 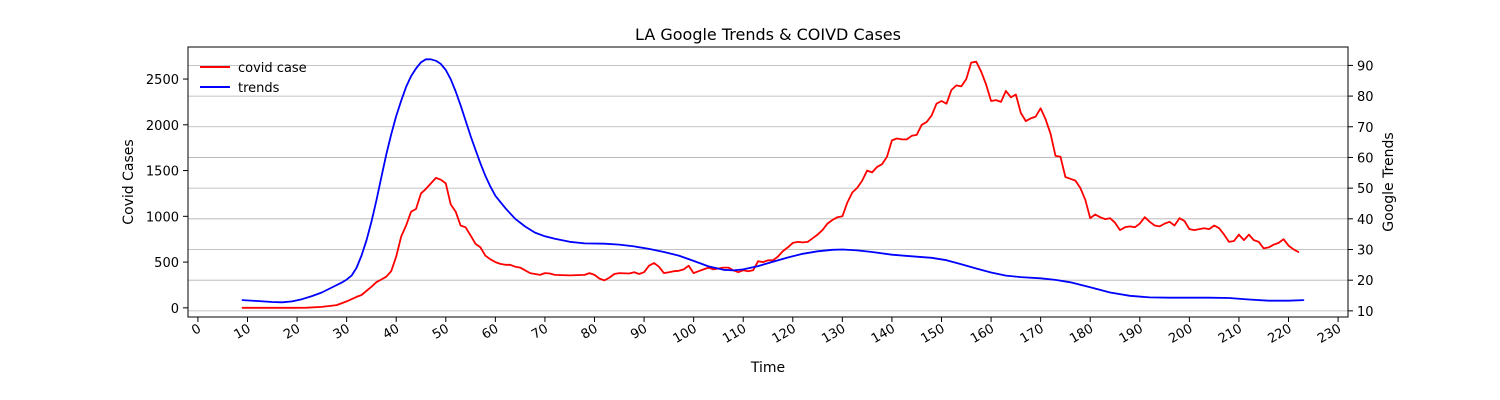 What do you see at coordinates (129, 181) in the screenshot?
I see `y-axis-left-label: Covid Cases` at bounding box center [129, 181].